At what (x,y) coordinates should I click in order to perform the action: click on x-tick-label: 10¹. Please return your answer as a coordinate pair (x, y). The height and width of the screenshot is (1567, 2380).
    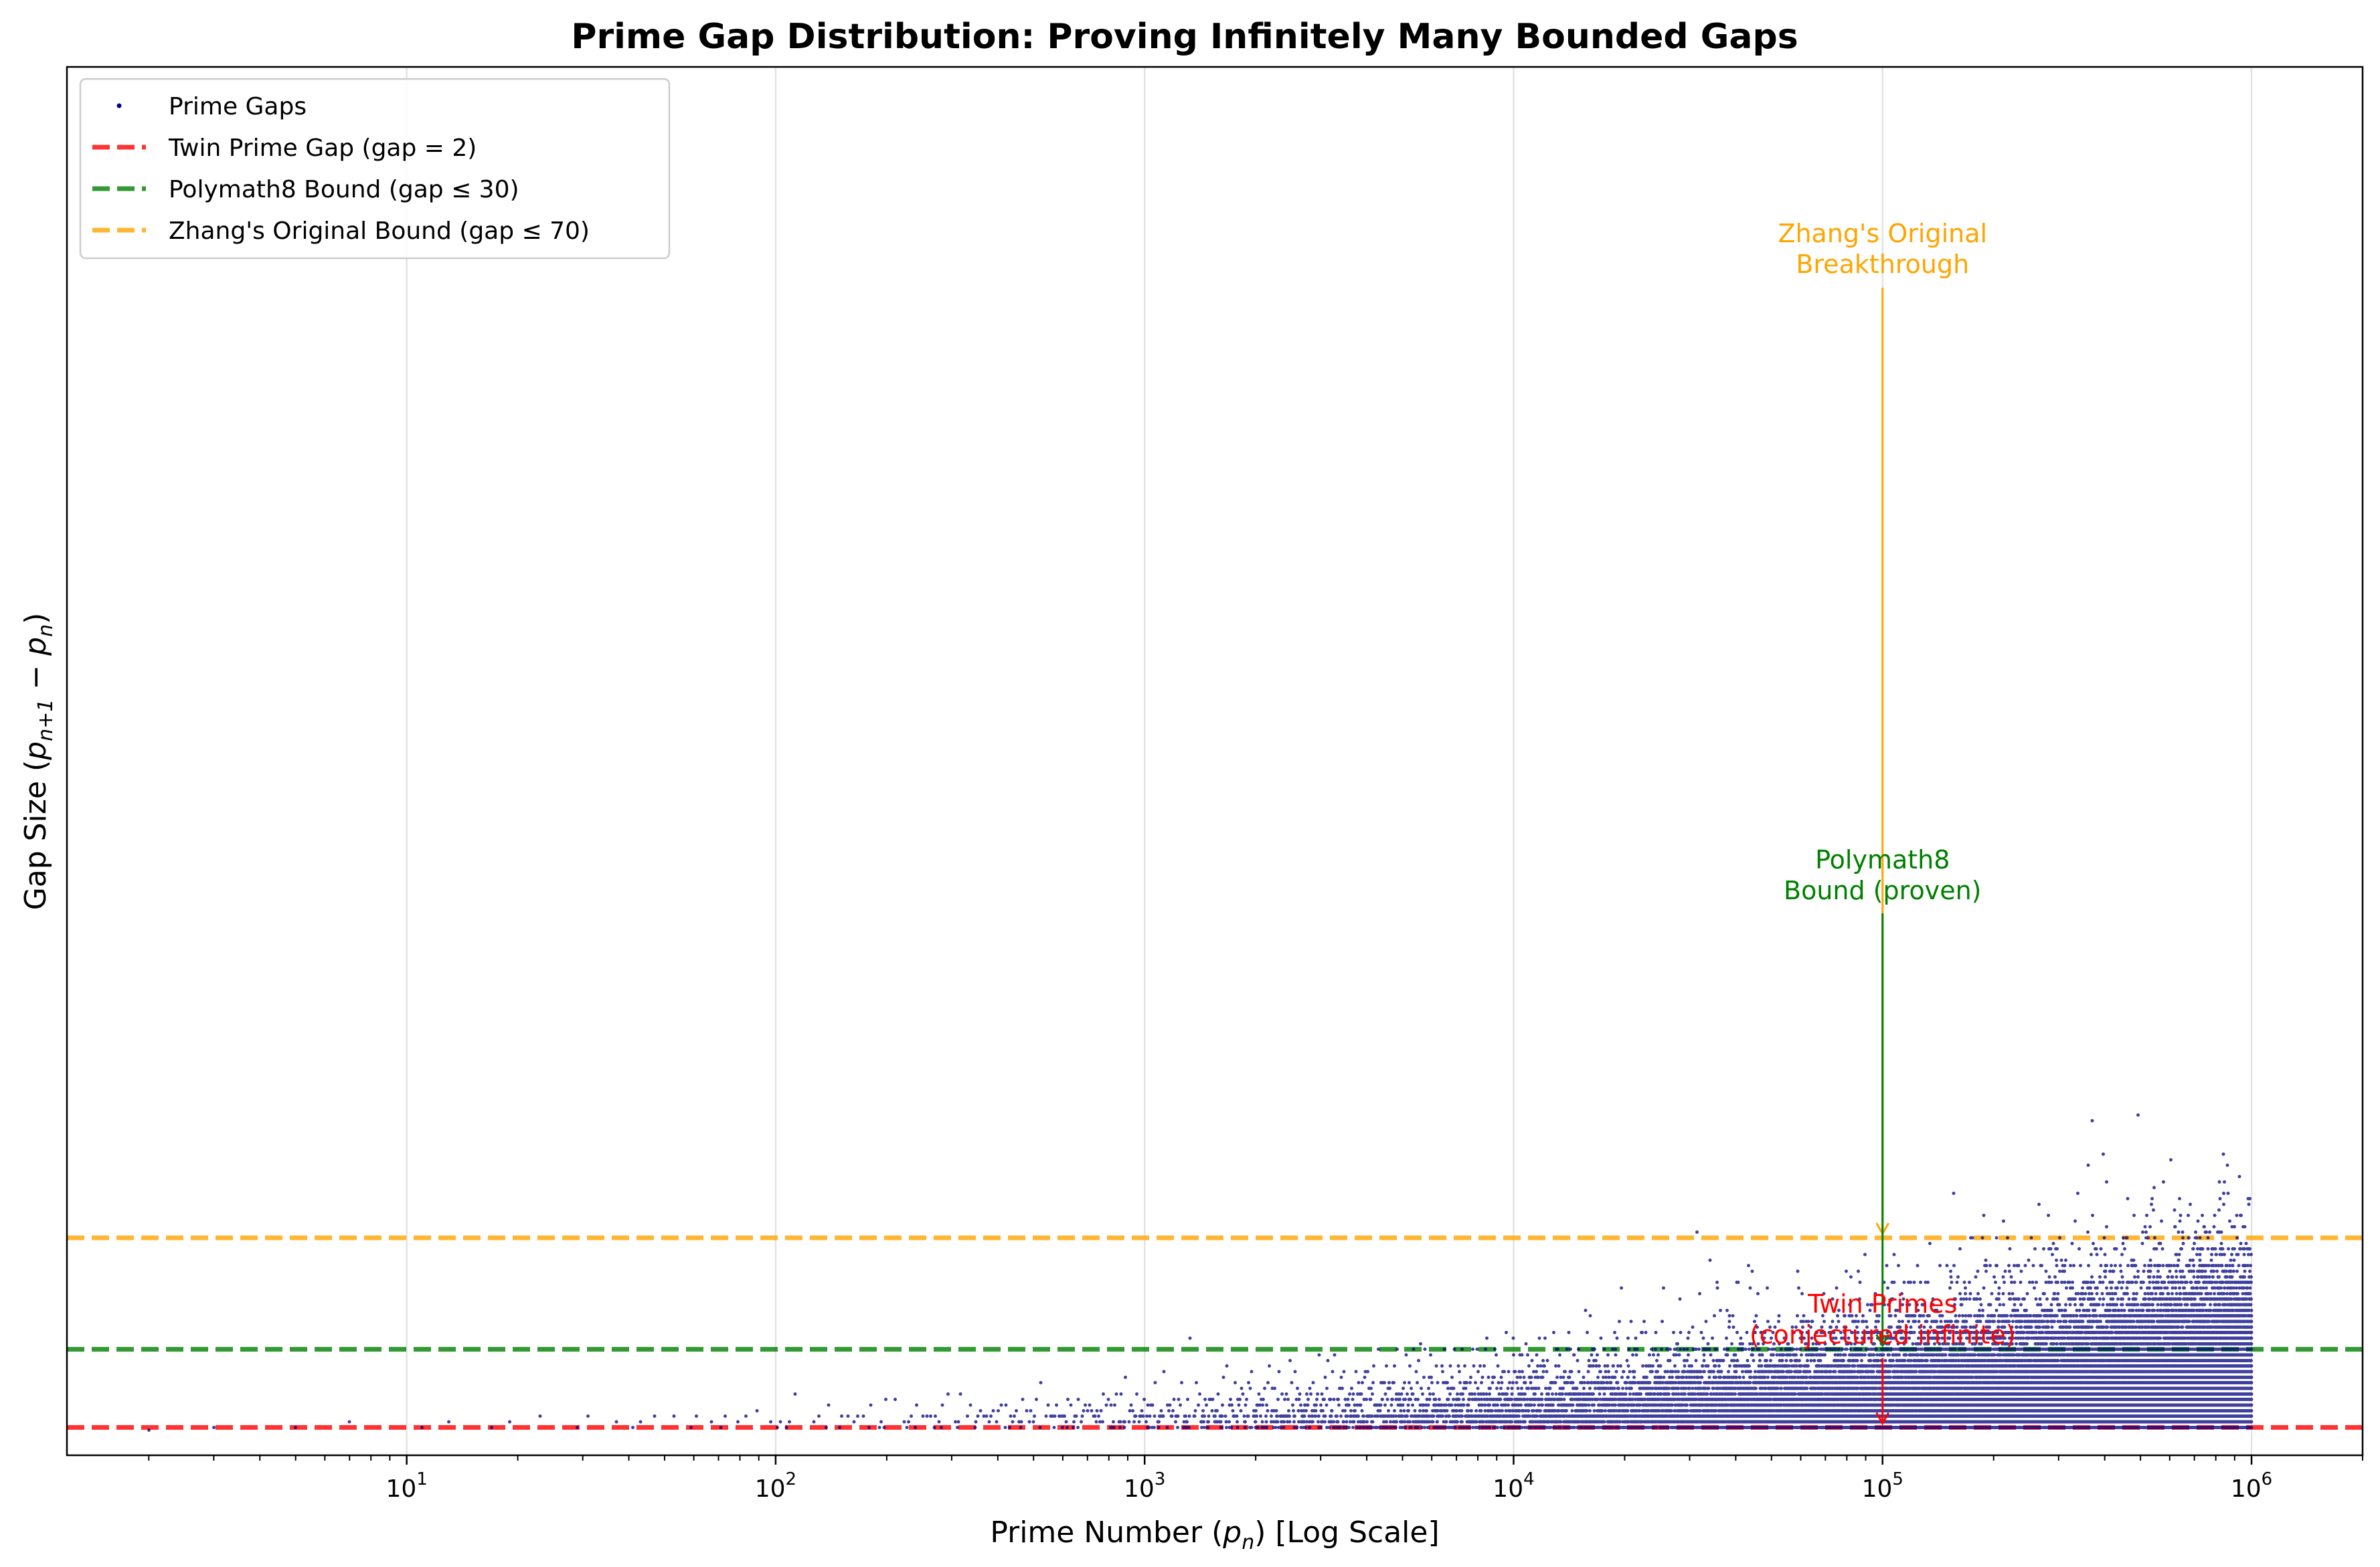
    Looking at the image, I should click on (407, 1486).